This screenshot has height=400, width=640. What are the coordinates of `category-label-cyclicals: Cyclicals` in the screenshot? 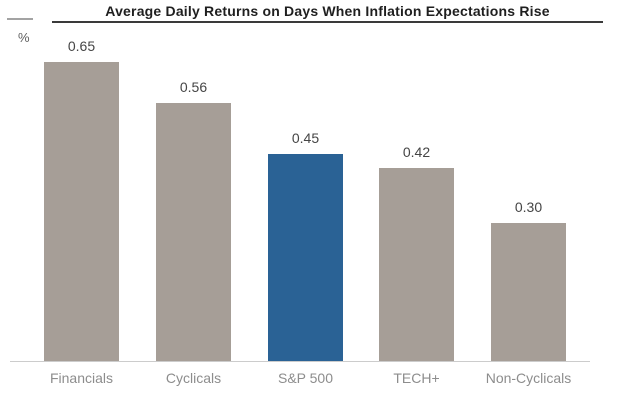 It's located at (193, 378).